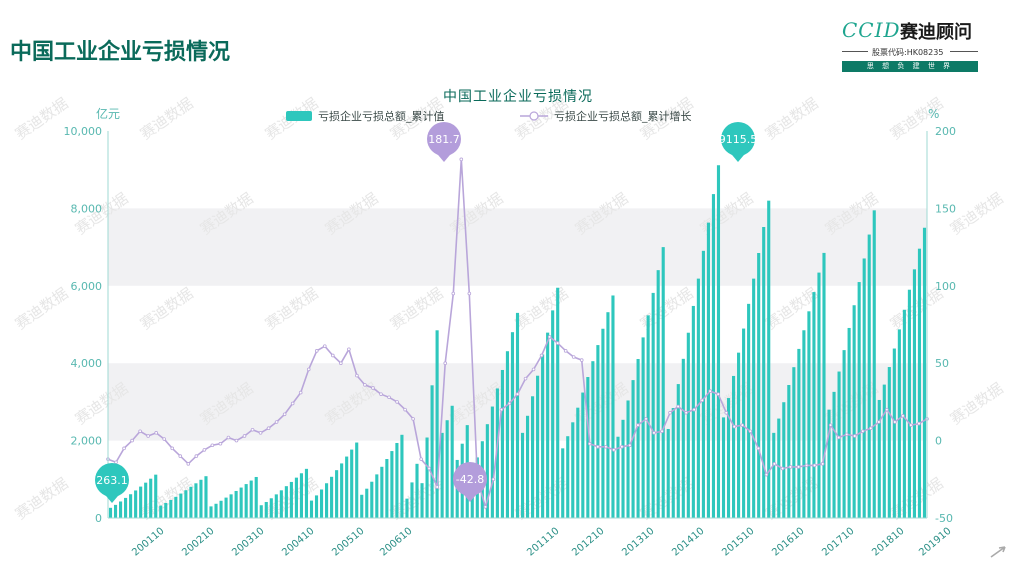  Describe the element at coordinates (623, 116) in the screenshot. I see `legend-label-line: 亏损企业亏损总额_累计增长` at that location.